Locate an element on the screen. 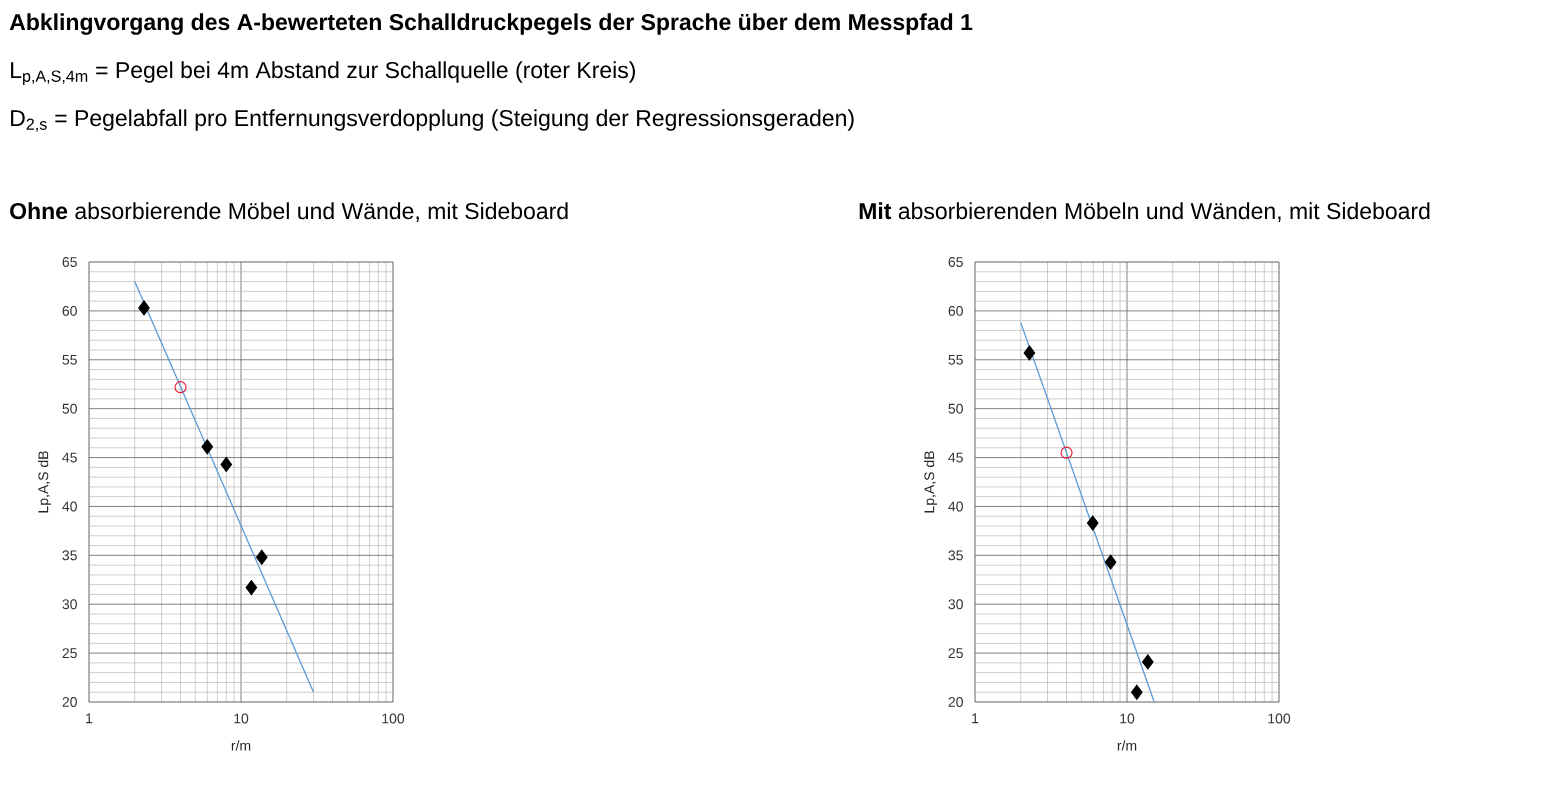 This screenshot has height=788, width=1561. chart-title: Ohne absorbierende Möbel und Wände, mit Sideboard is located at coordinates (289, 212).